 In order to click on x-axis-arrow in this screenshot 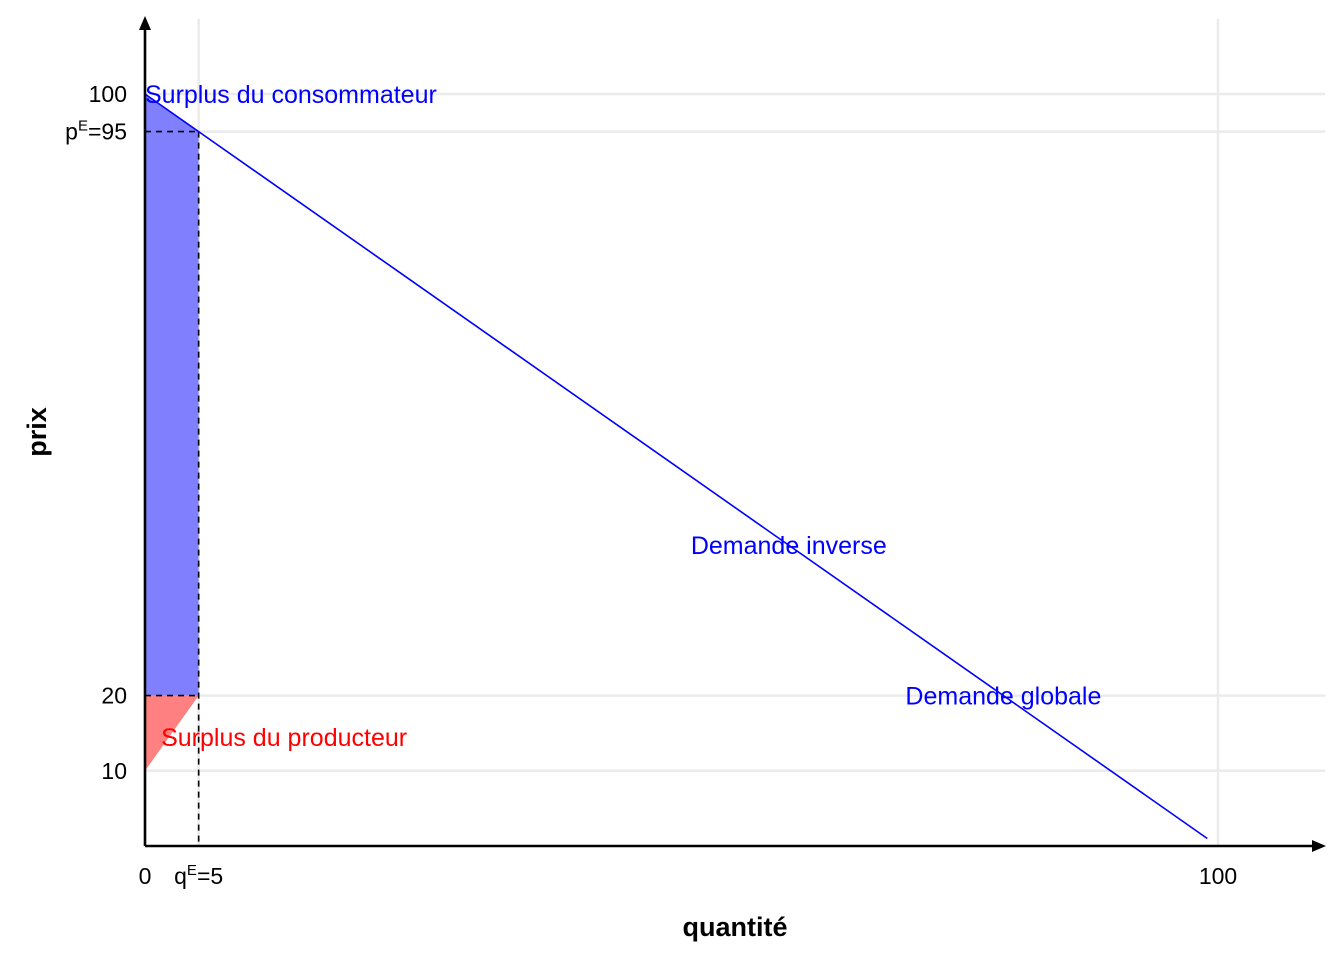, I will do `click(1319, 846)`.